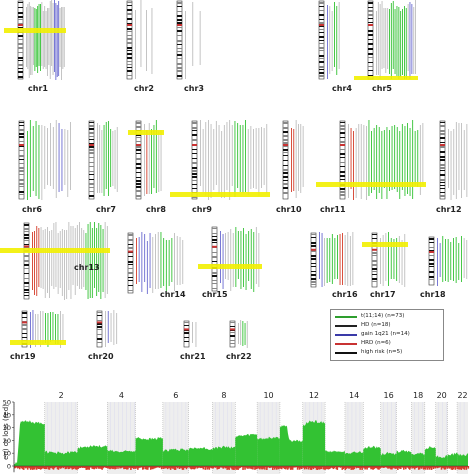  I want to click on gain-area-chr8, so click(224, 455).